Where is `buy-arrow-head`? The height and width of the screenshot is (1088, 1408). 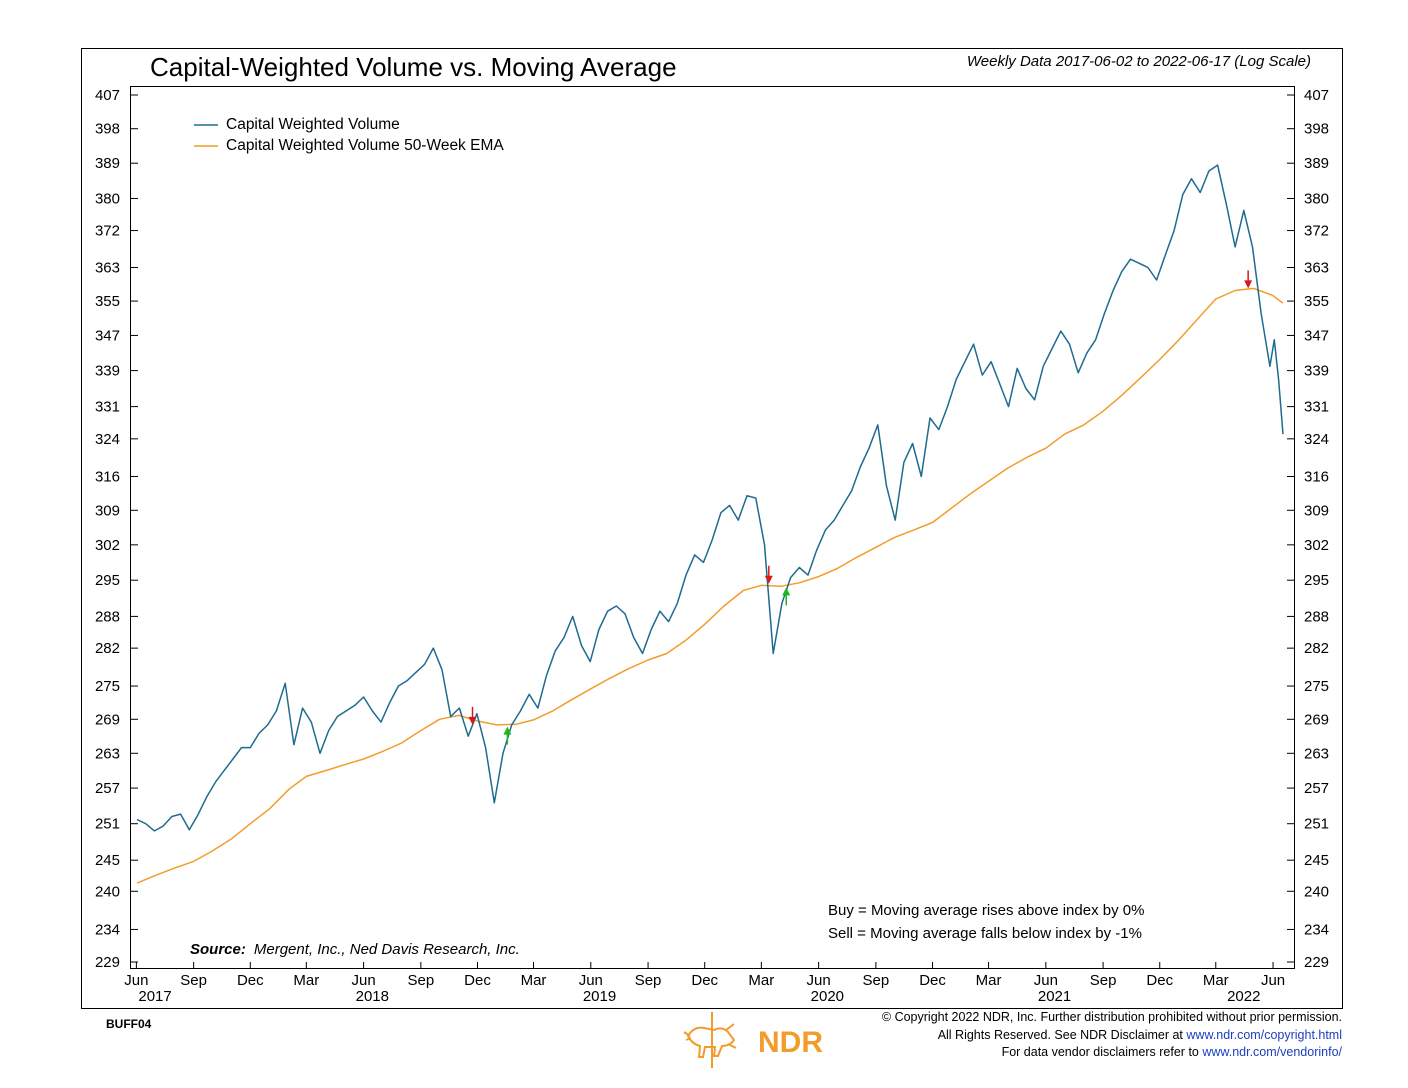
buy-arrow-head is located at coordinates (507, 730).